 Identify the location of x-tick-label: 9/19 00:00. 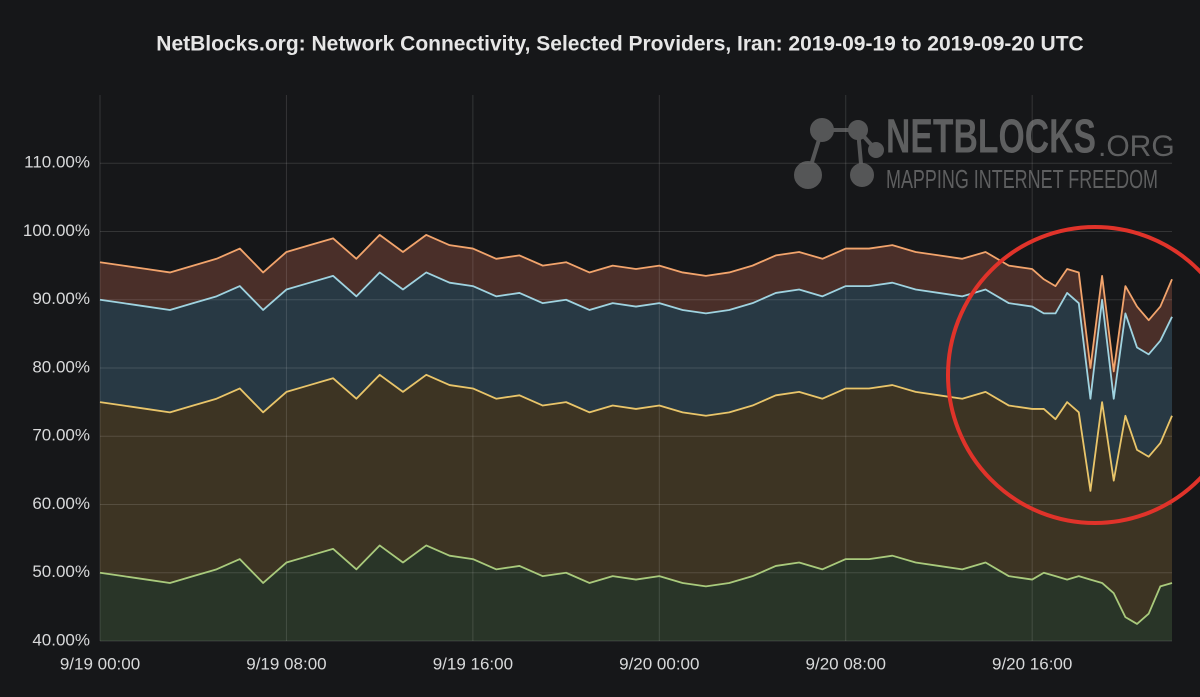
(100, 663).